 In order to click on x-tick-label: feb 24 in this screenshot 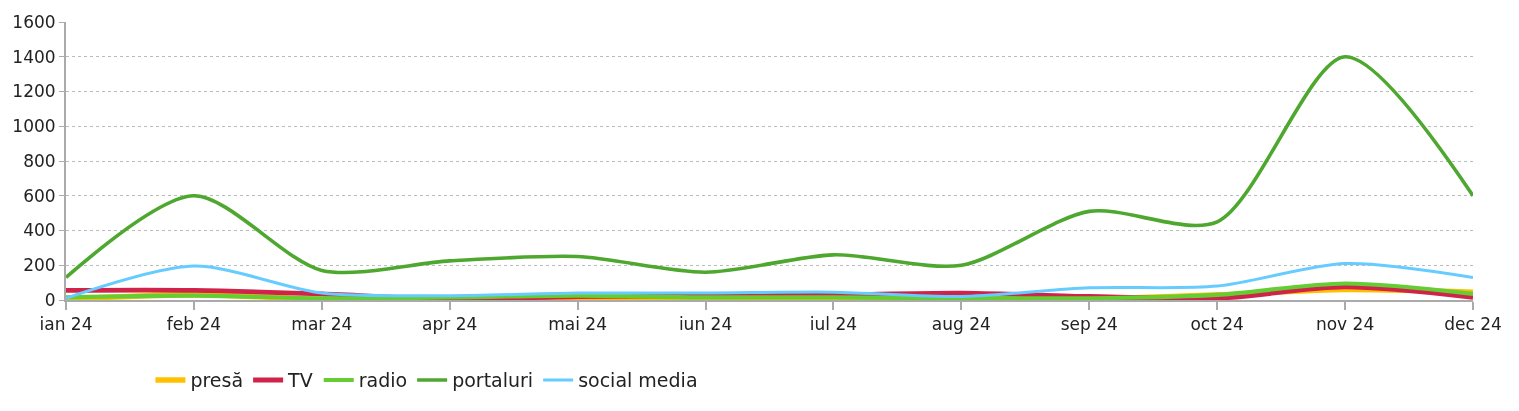, I will do `click(194, 324)`.